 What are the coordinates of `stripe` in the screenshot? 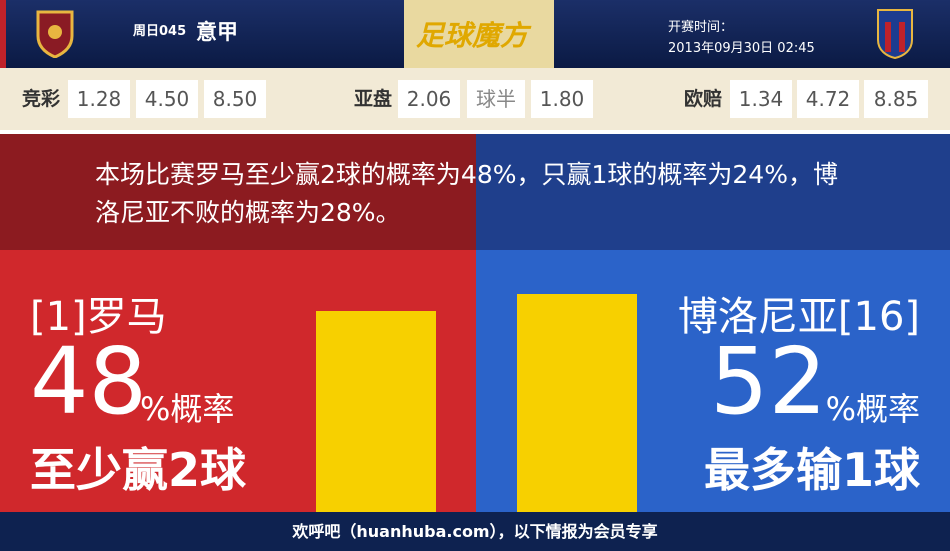 It's located at (3, 34).